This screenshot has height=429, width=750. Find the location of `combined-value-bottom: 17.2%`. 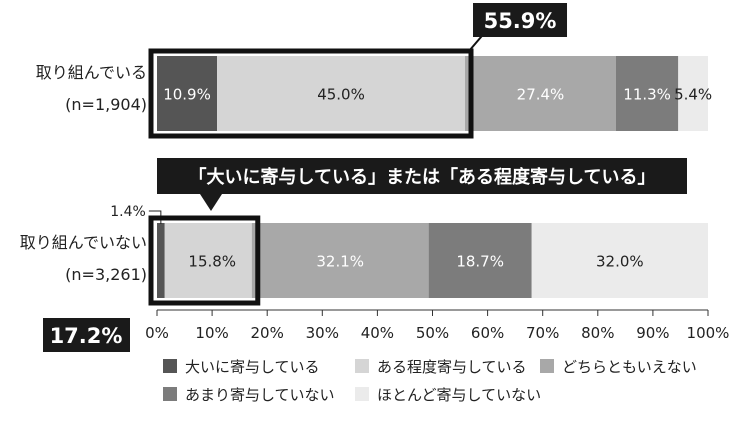

combined-value-bottom: 17.2% is located at coordinates (86, 336).